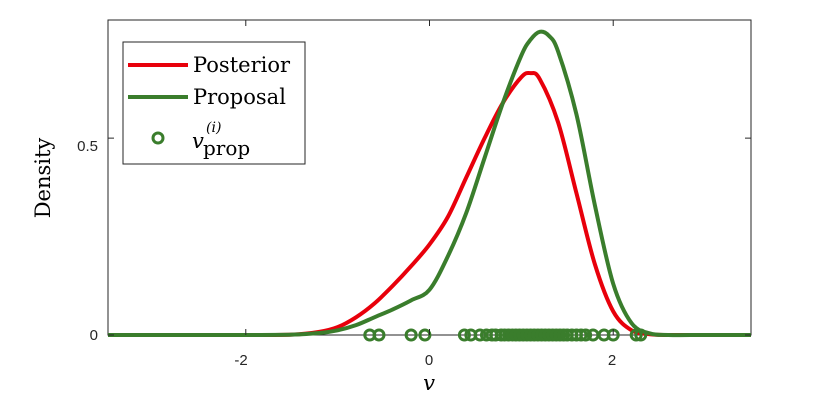 The image size is (830, 404). Describe the element at coordinates (43, 178) in the screenshot. I see `y-axis-title: Density` at that location.